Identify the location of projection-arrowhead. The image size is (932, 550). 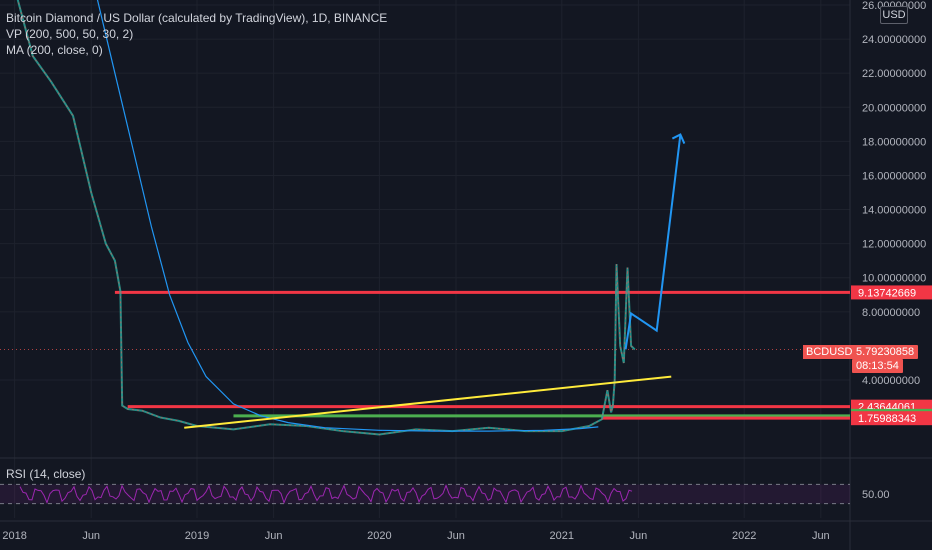
(678, 138).